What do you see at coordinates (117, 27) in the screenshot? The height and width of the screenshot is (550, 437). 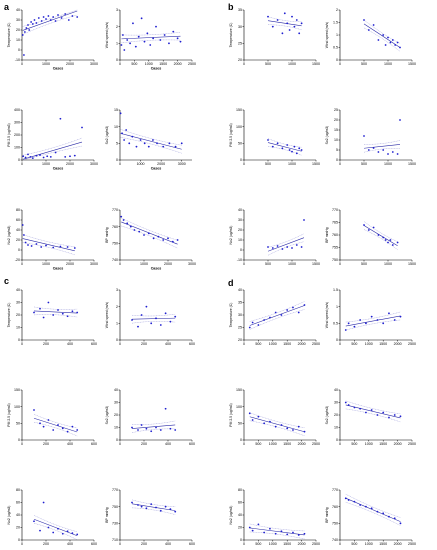 I see `y-tick-label: 2` at bounding box center [117, 27].